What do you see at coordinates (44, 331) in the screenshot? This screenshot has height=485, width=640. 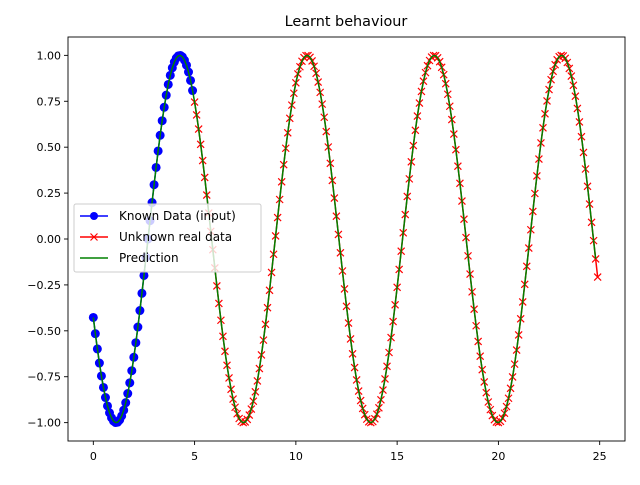 I see `y-tick-label: −0.50` at bounding box center [44, 331].